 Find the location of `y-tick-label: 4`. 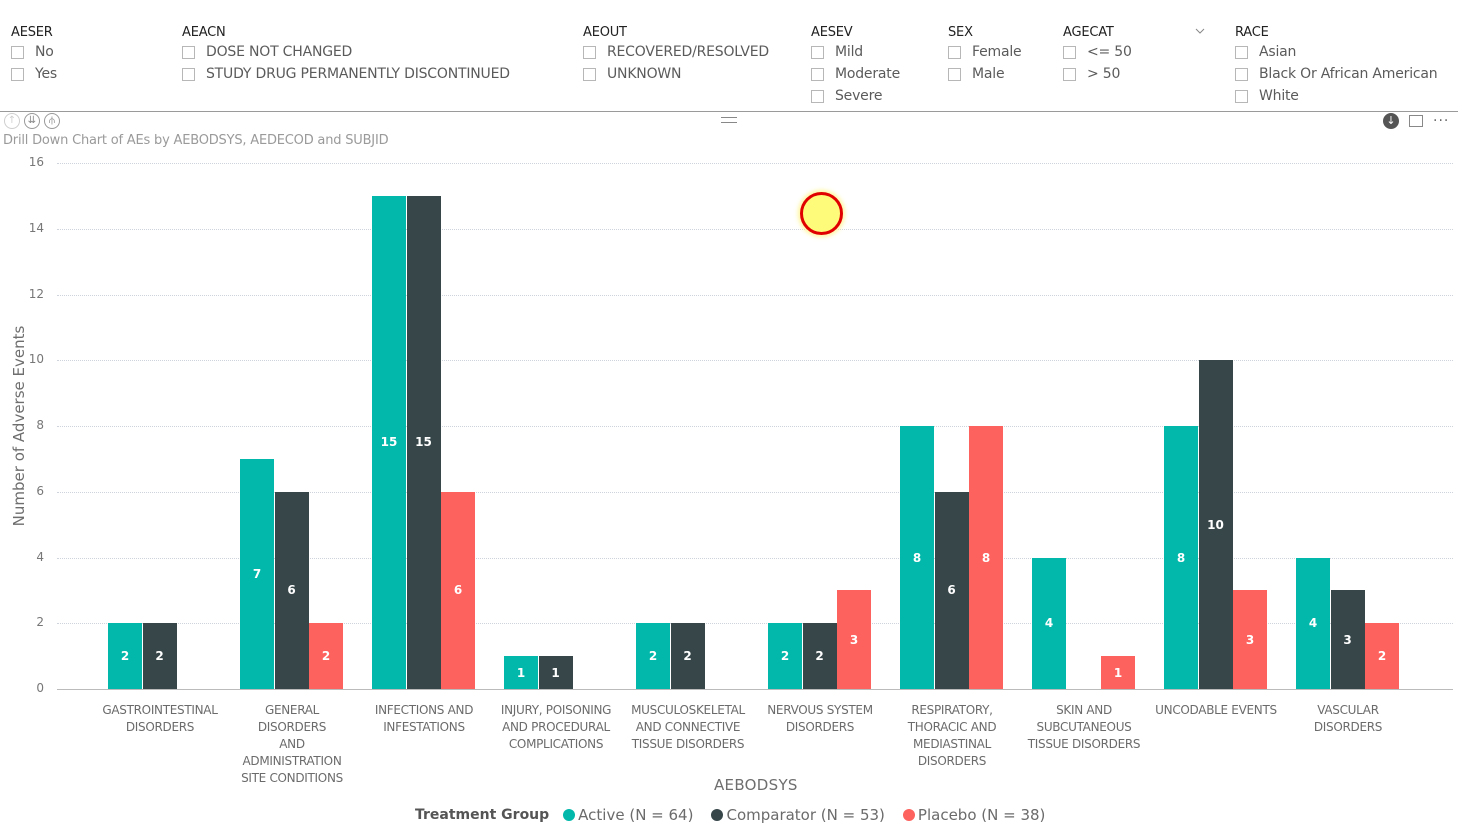

y-tick-label: 4 is located at coordinates (40, 556).